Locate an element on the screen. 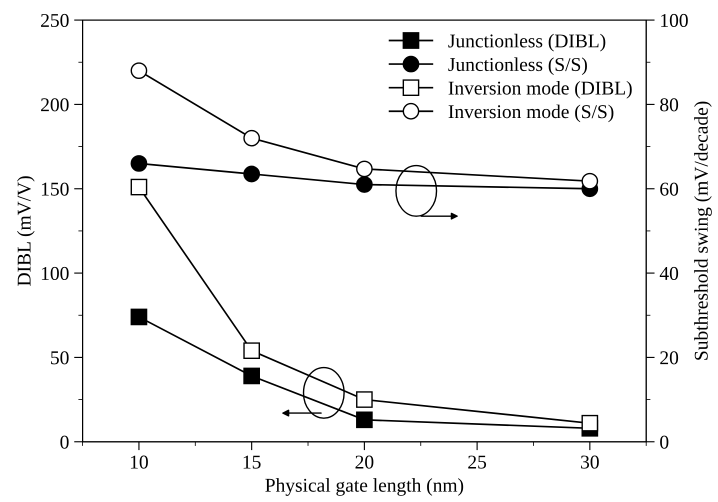 The width and height of the screenshot is (718, 502). y2-tick-label: 80 is located at coordinates (669, 105).